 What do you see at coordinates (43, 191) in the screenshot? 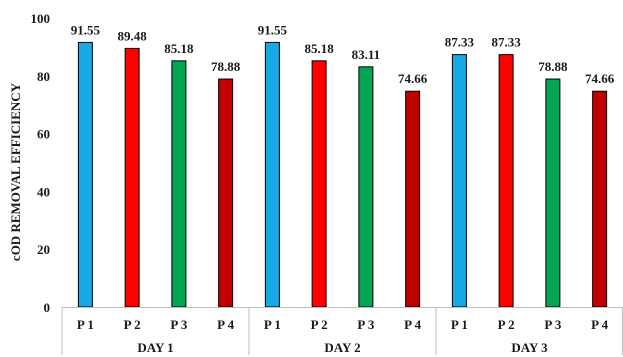
I see `y-tick-label: 40` at bounding box center [43, 191].